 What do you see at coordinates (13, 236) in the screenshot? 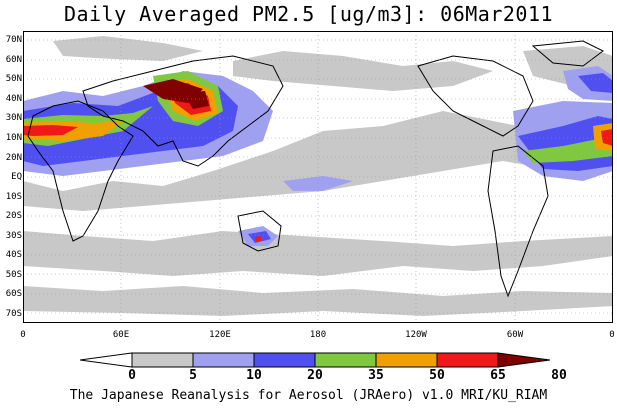
I see `lat-label: 30S` at bounding box center [13, 236].